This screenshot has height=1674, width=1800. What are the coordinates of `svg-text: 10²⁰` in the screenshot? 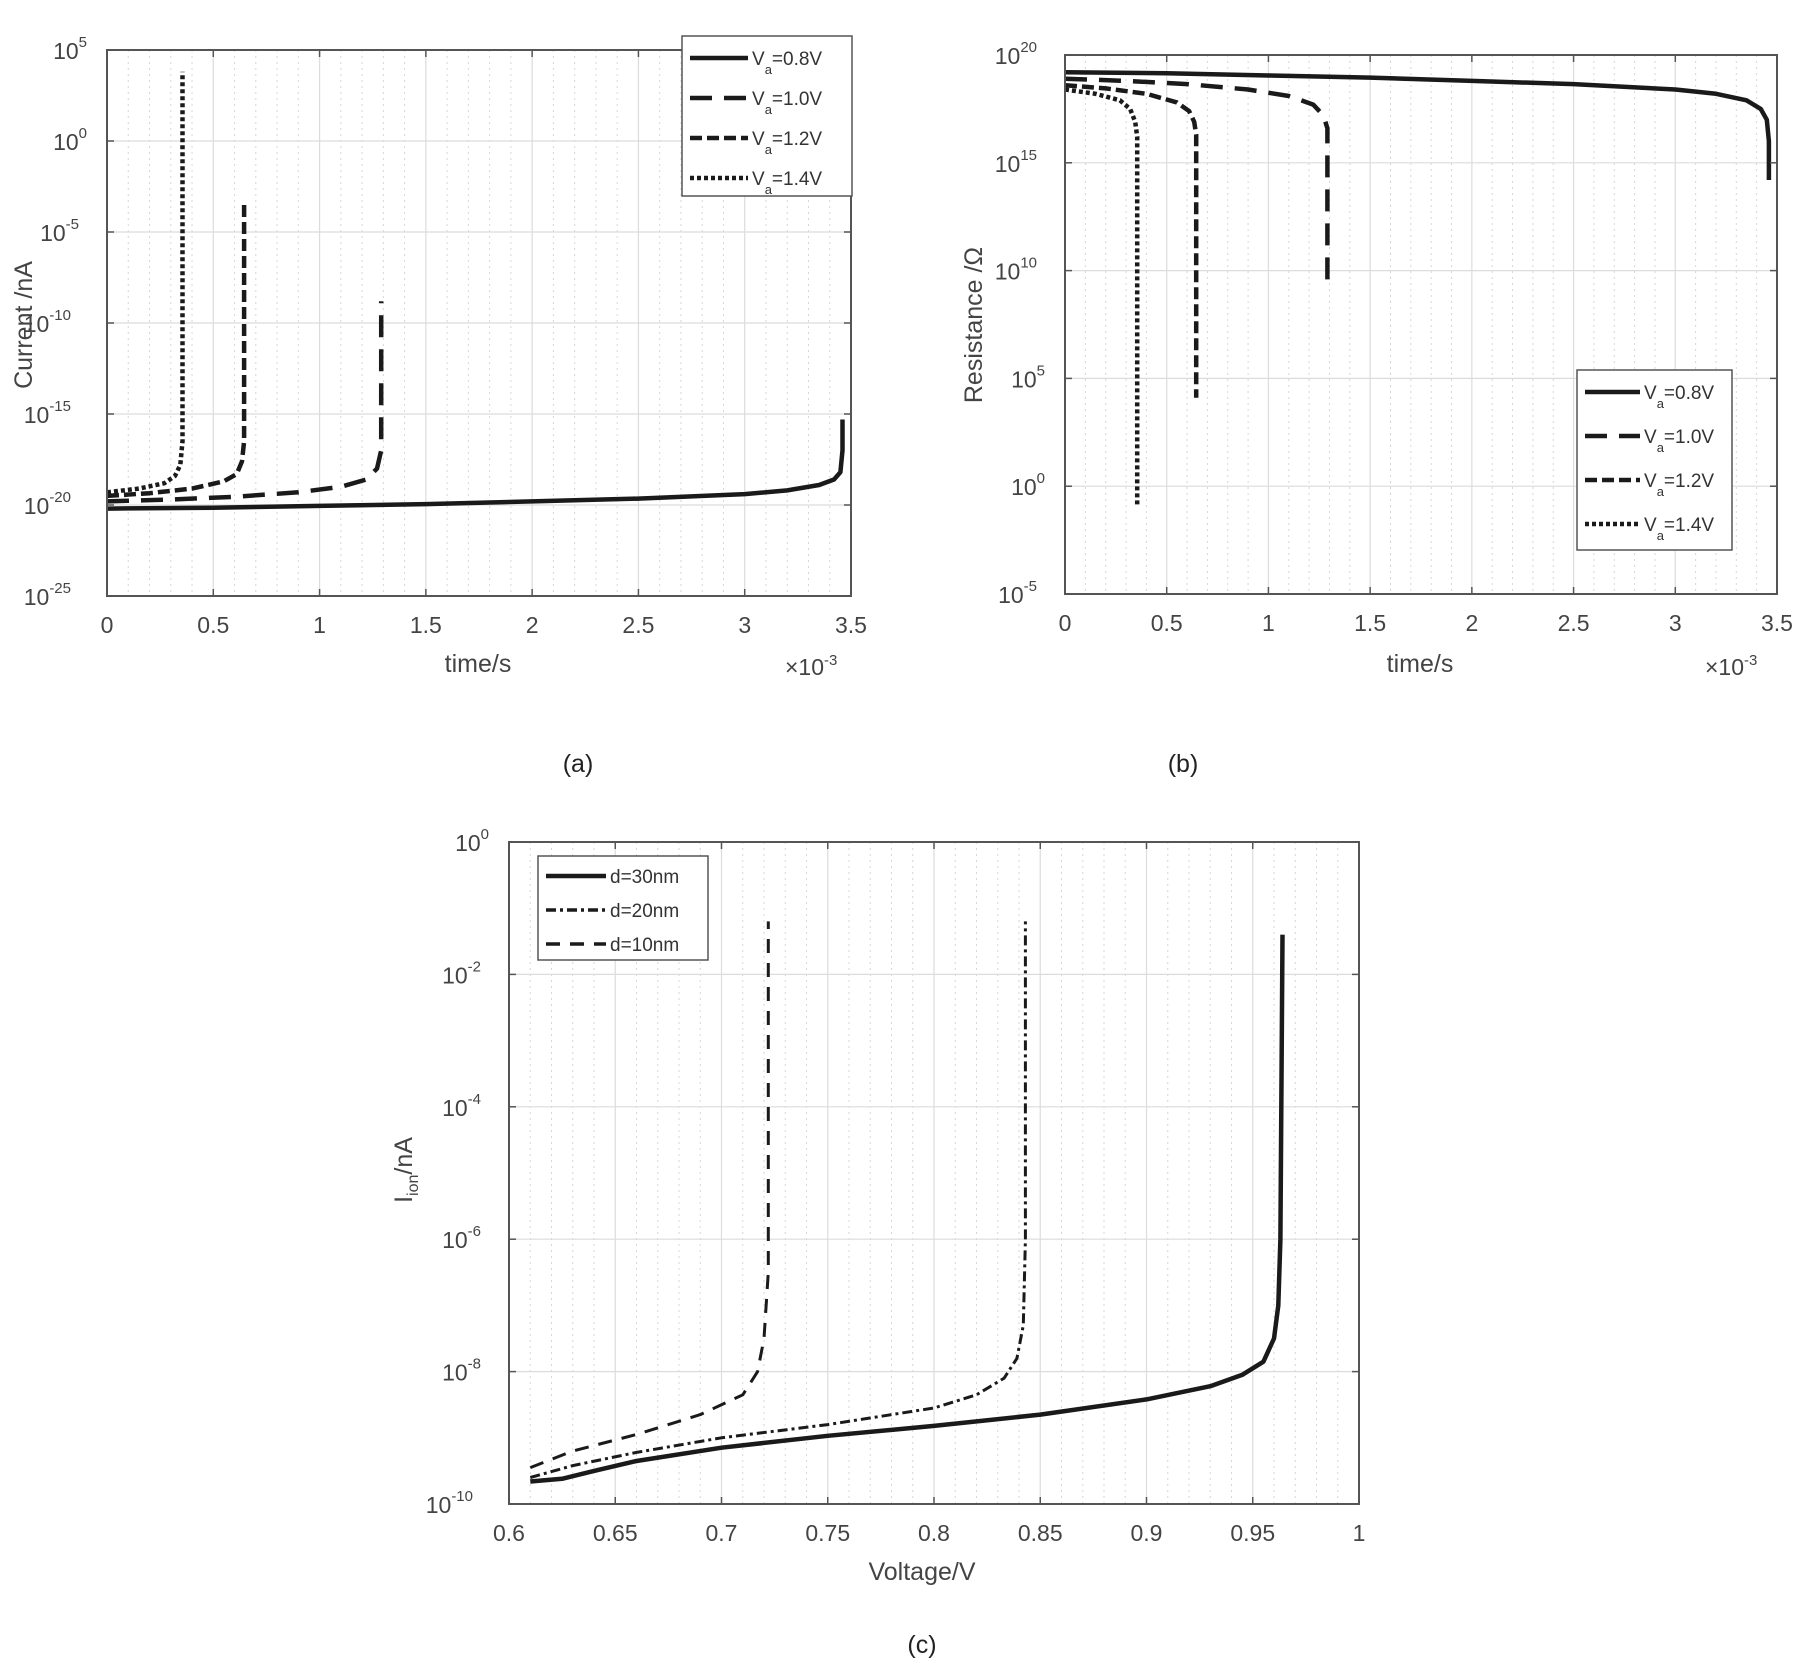 It's located at (1016, 54).